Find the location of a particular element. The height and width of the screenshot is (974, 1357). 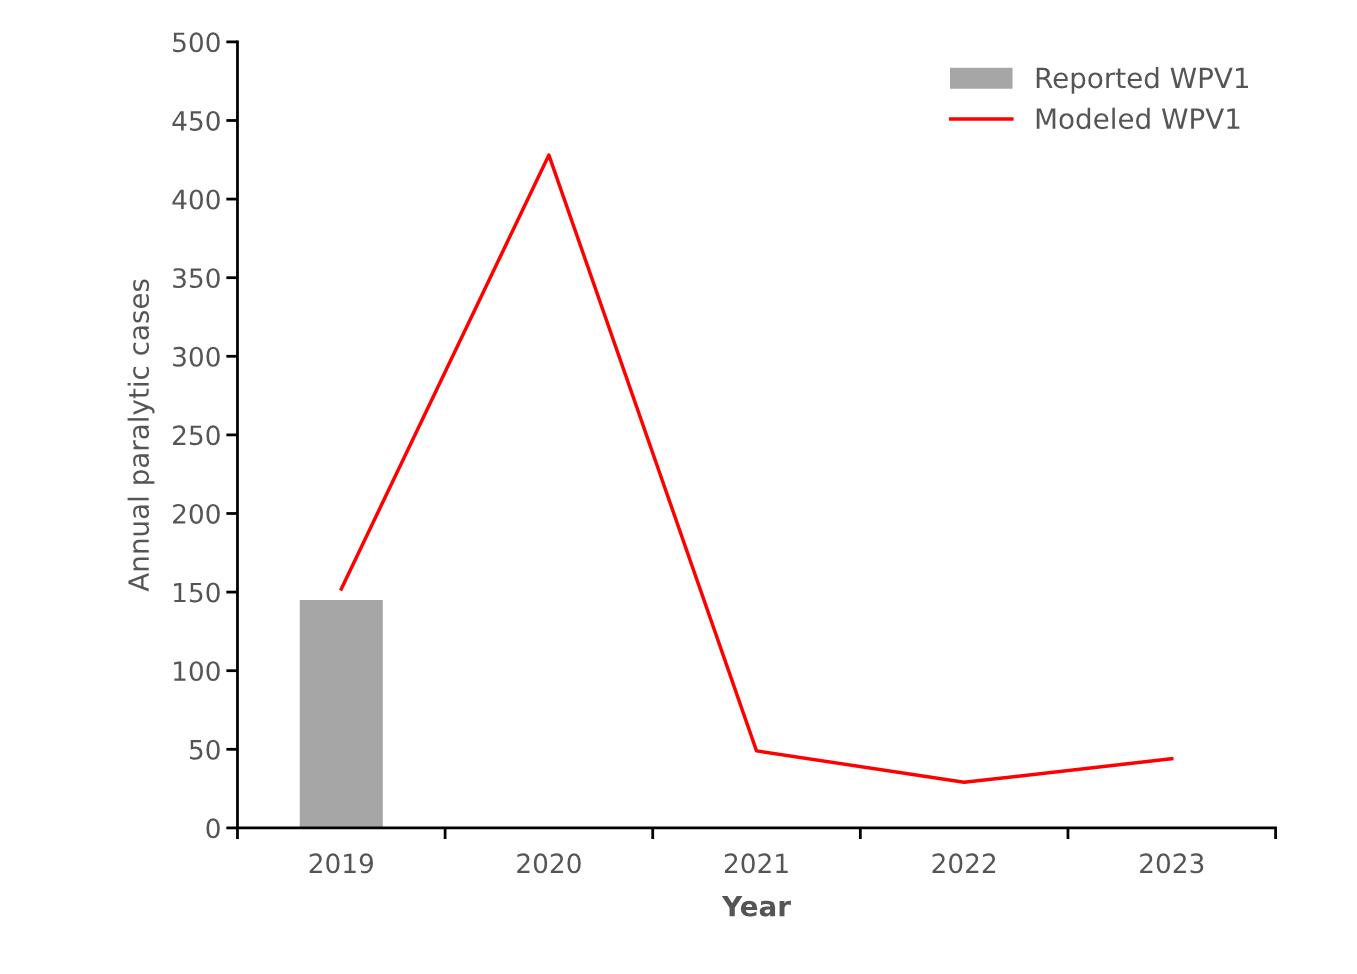

x-tick-label: 2023 is located at coordinates (1172, 863).